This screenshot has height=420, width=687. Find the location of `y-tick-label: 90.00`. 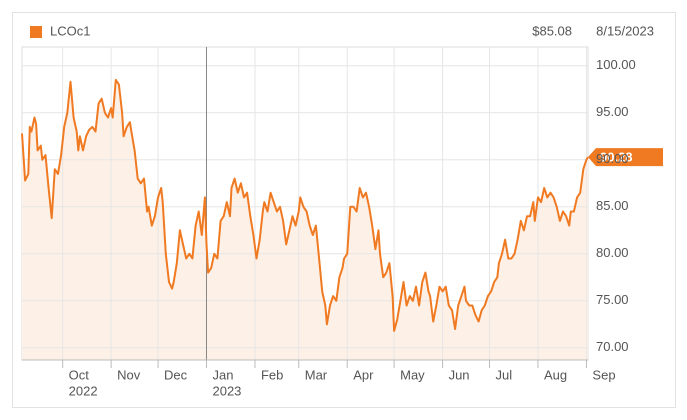

y-tick-label: 90.00 is located at coordinates (612, 158).